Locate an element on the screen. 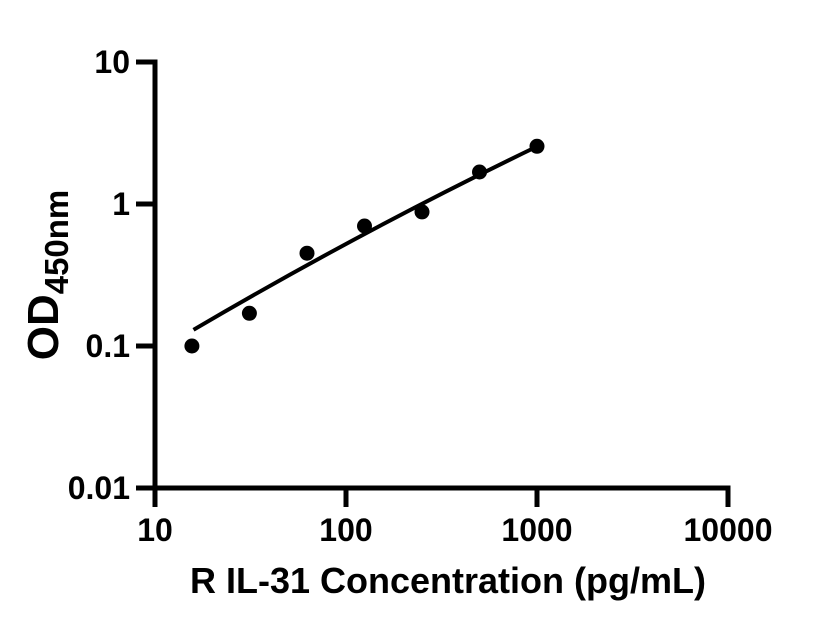  x-axis-tick-label: 100 is located at coordinates (345, 530).